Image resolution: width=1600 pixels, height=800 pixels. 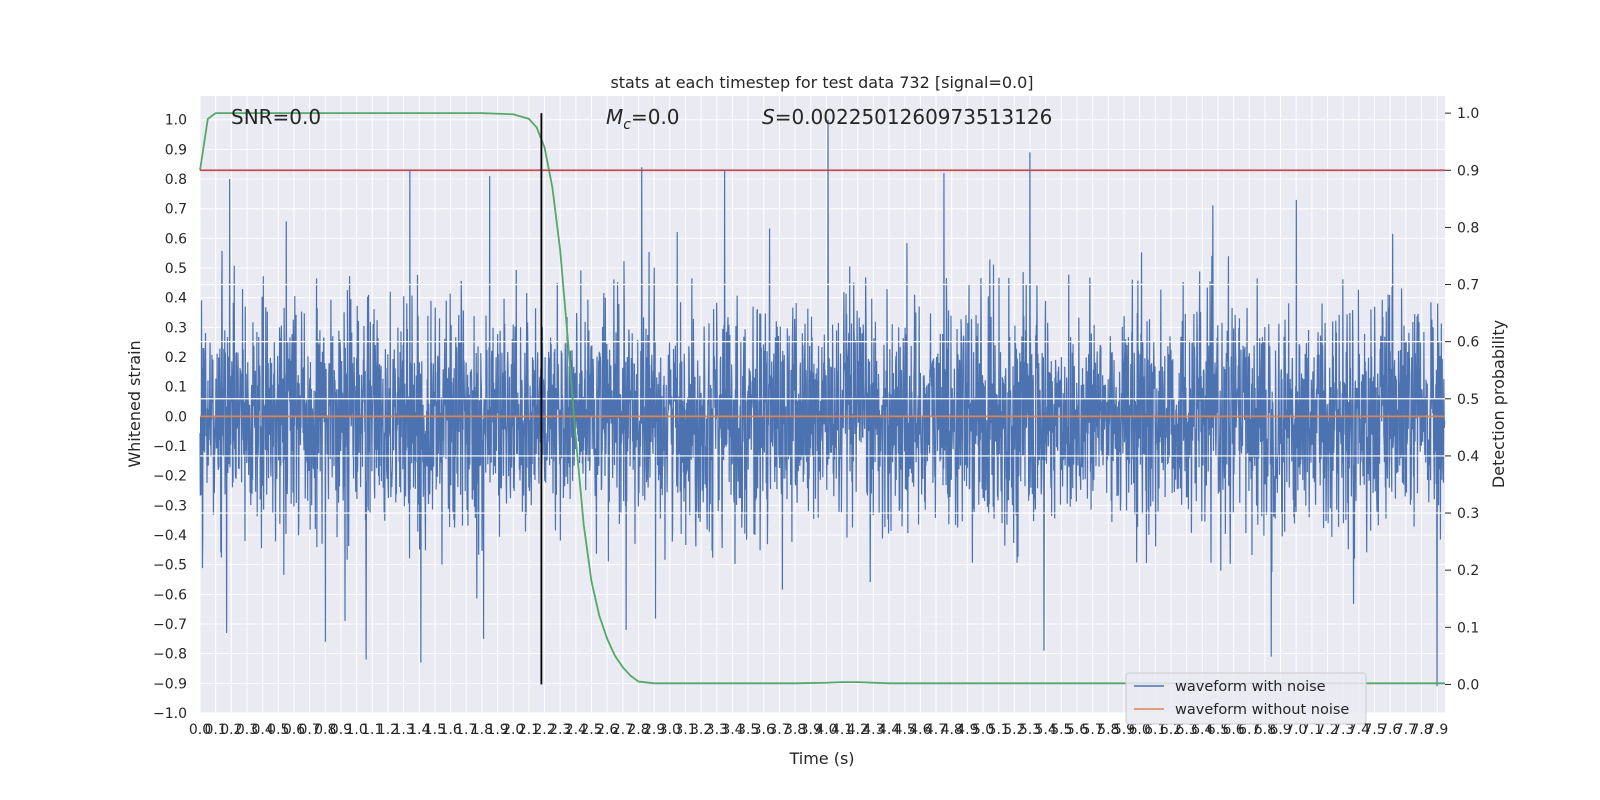 I want to click on y-tick-label: 0.9, so click(x=176, y=150).